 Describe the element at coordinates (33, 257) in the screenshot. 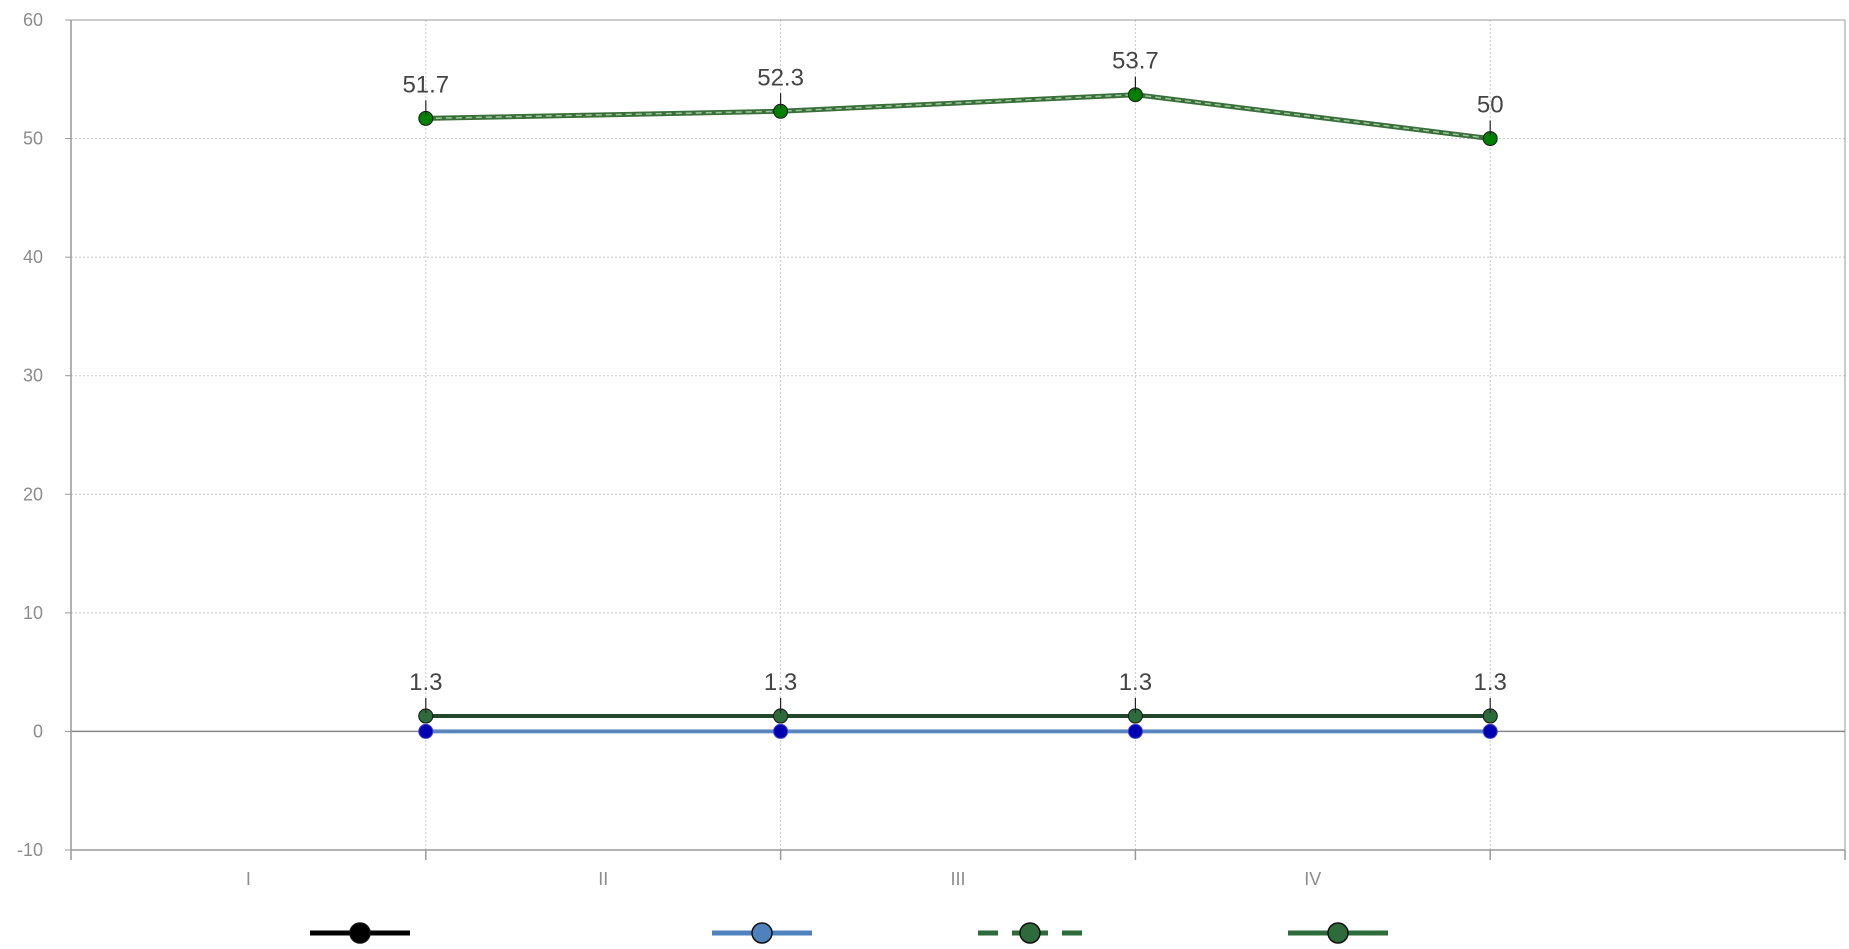

I see `y-tick-label: 40` at that location.